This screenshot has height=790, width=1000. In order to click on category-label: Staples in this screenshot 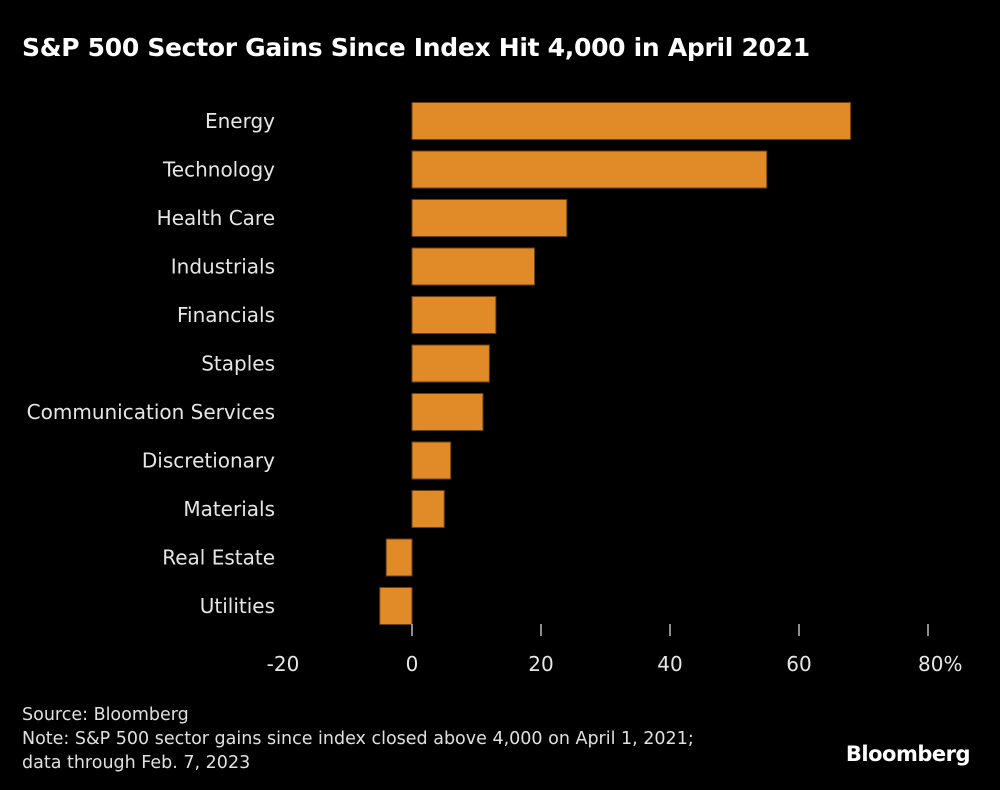, I will do `click(238, 364)`.